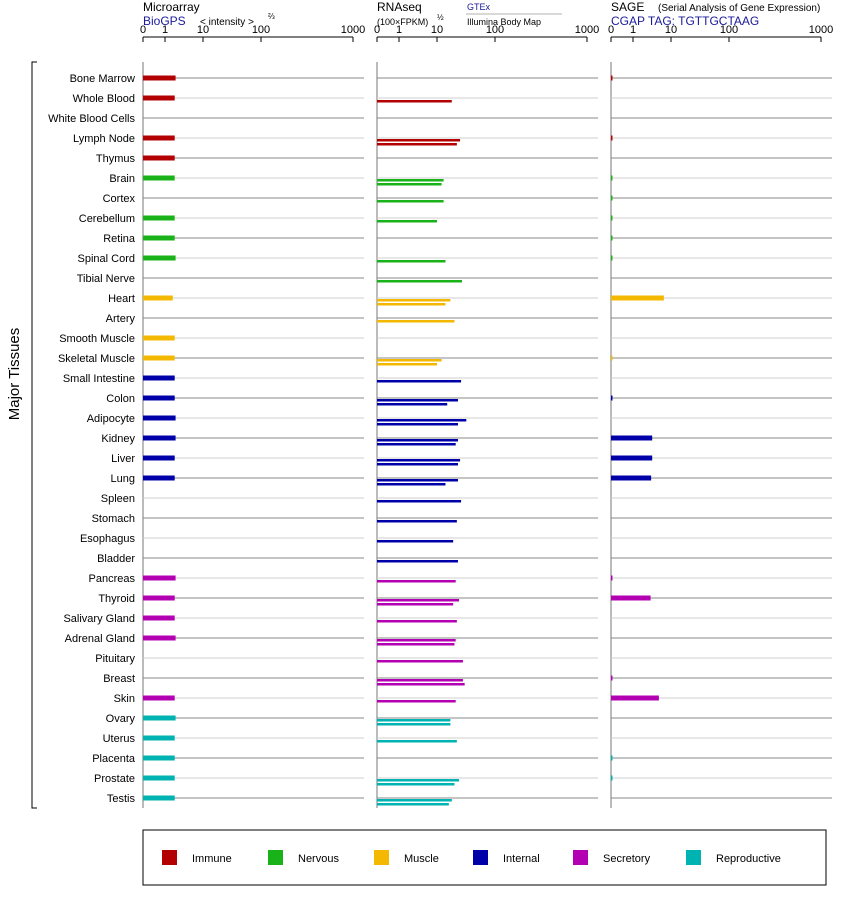  I want to click on tissue-label-kidney: Kidney, so click(118, 439).